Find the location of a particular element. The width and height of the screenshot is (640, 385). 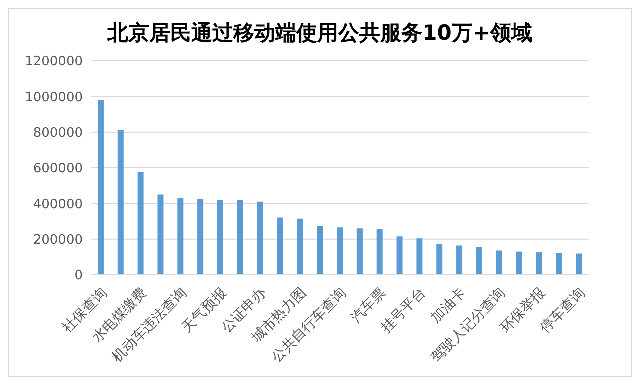

y-tick-label: 600000 is located at coordinates (58, 169).